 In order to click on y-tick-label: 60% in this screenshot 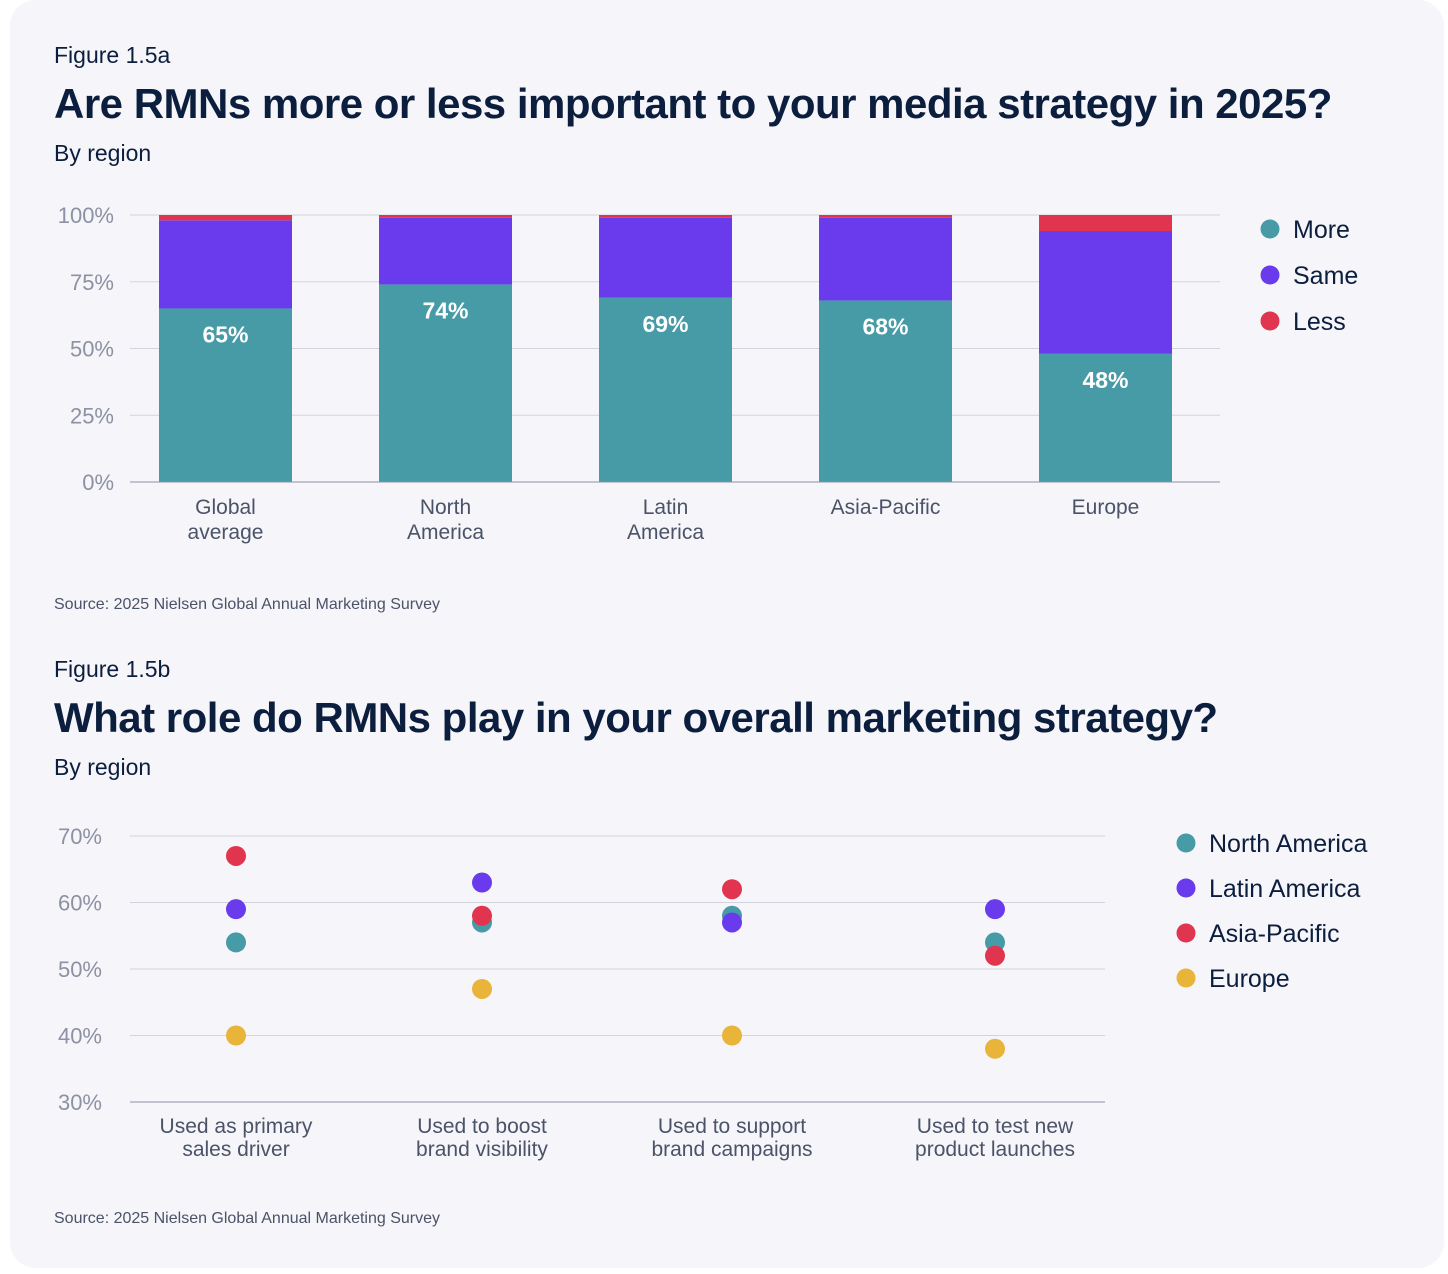, I will do `click(80, 903)`.